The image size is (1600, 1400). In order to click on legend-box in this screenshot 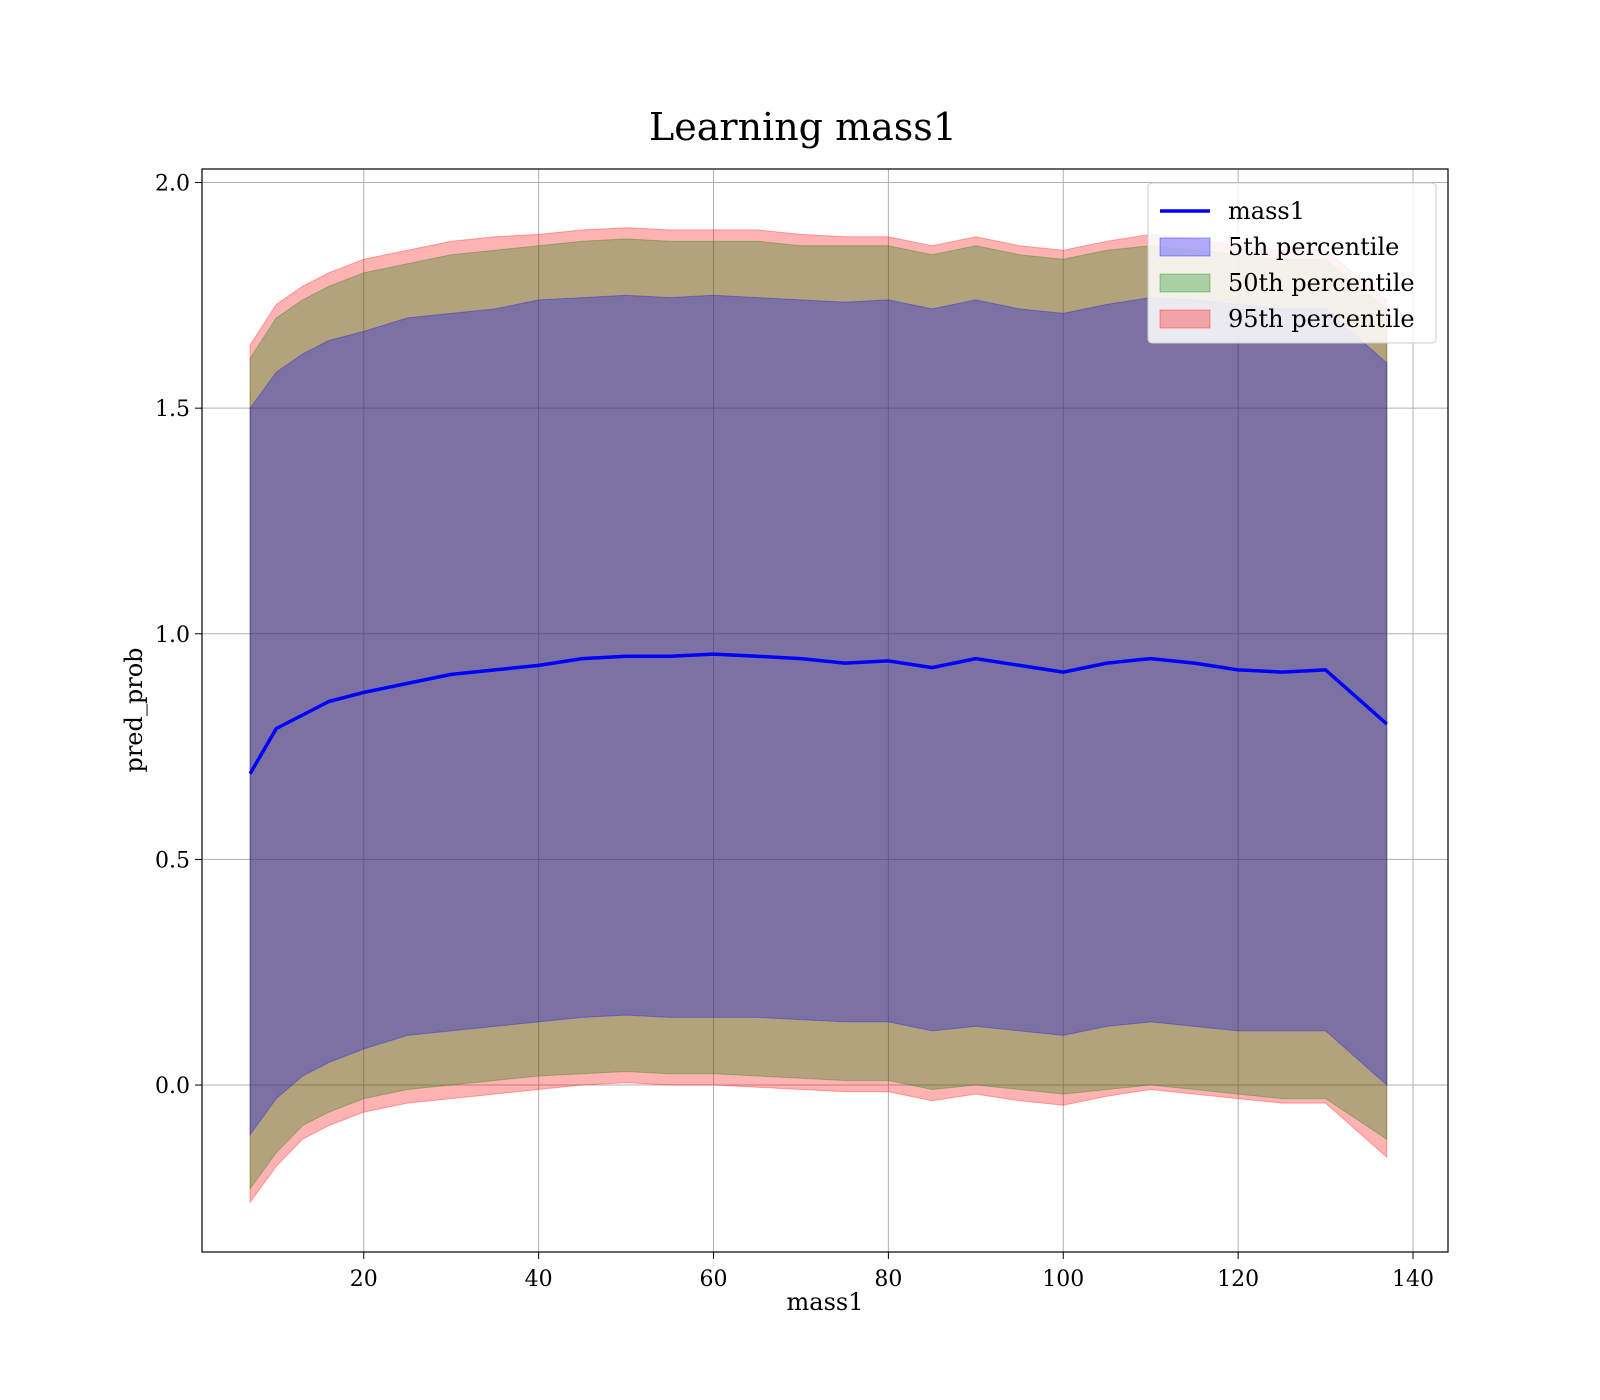, I will do `click(1292, 263)`.